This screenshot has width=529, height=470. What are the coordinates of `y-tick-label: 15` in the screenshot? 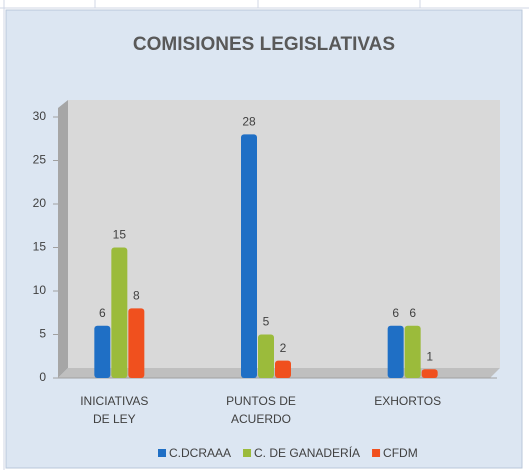 It's located at (40, 247).